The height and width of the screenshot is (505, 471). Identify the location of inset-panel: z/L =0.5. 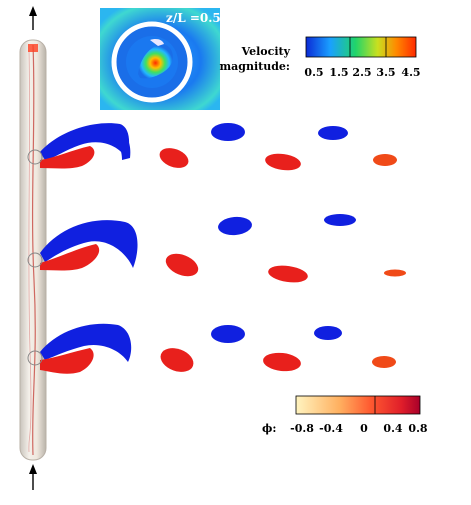
(160, 59).